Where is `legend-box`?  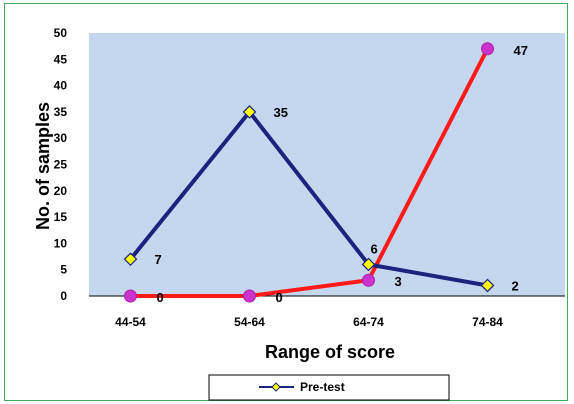
legend-box is located at coordinates (329, 387).